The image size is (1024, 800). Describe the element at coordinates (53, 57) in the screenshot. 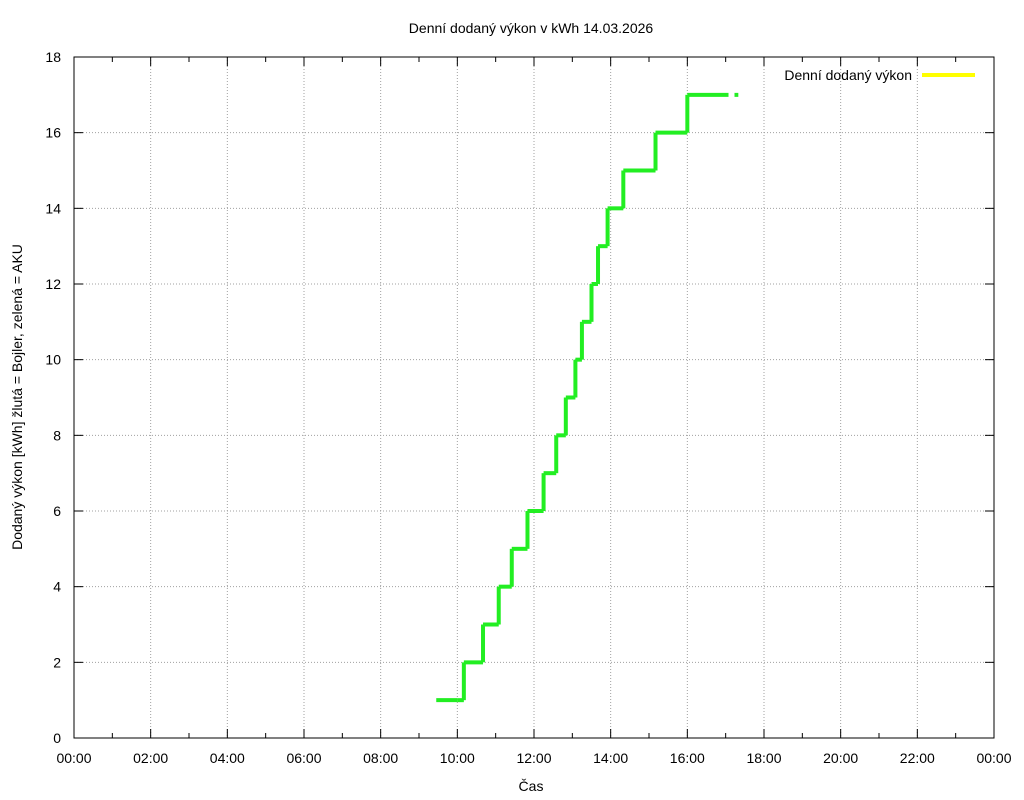

I see `y-tick-label: 18` at that location.